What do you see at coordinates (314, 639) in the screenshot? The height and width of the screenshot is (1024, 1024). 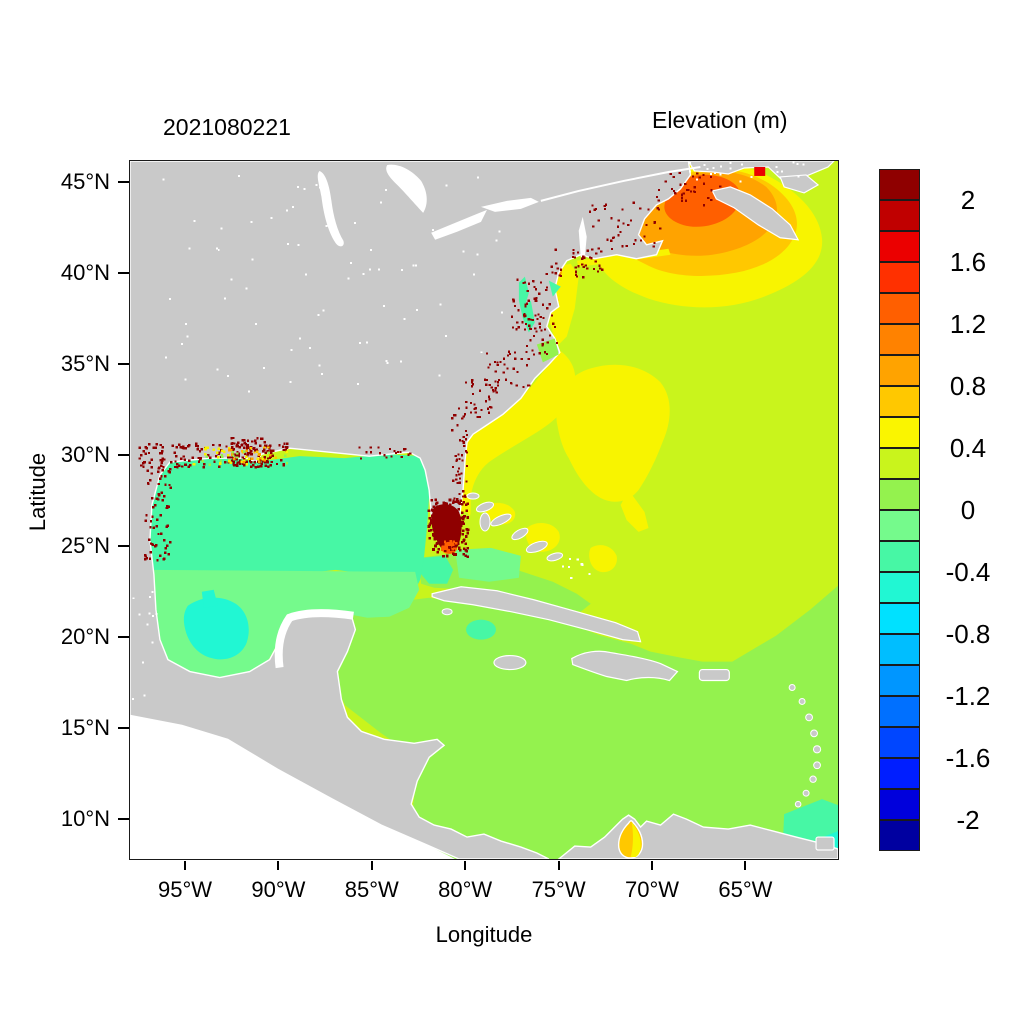 I see `yucatan-white-coastal-band` at bounding box center [314, 639].